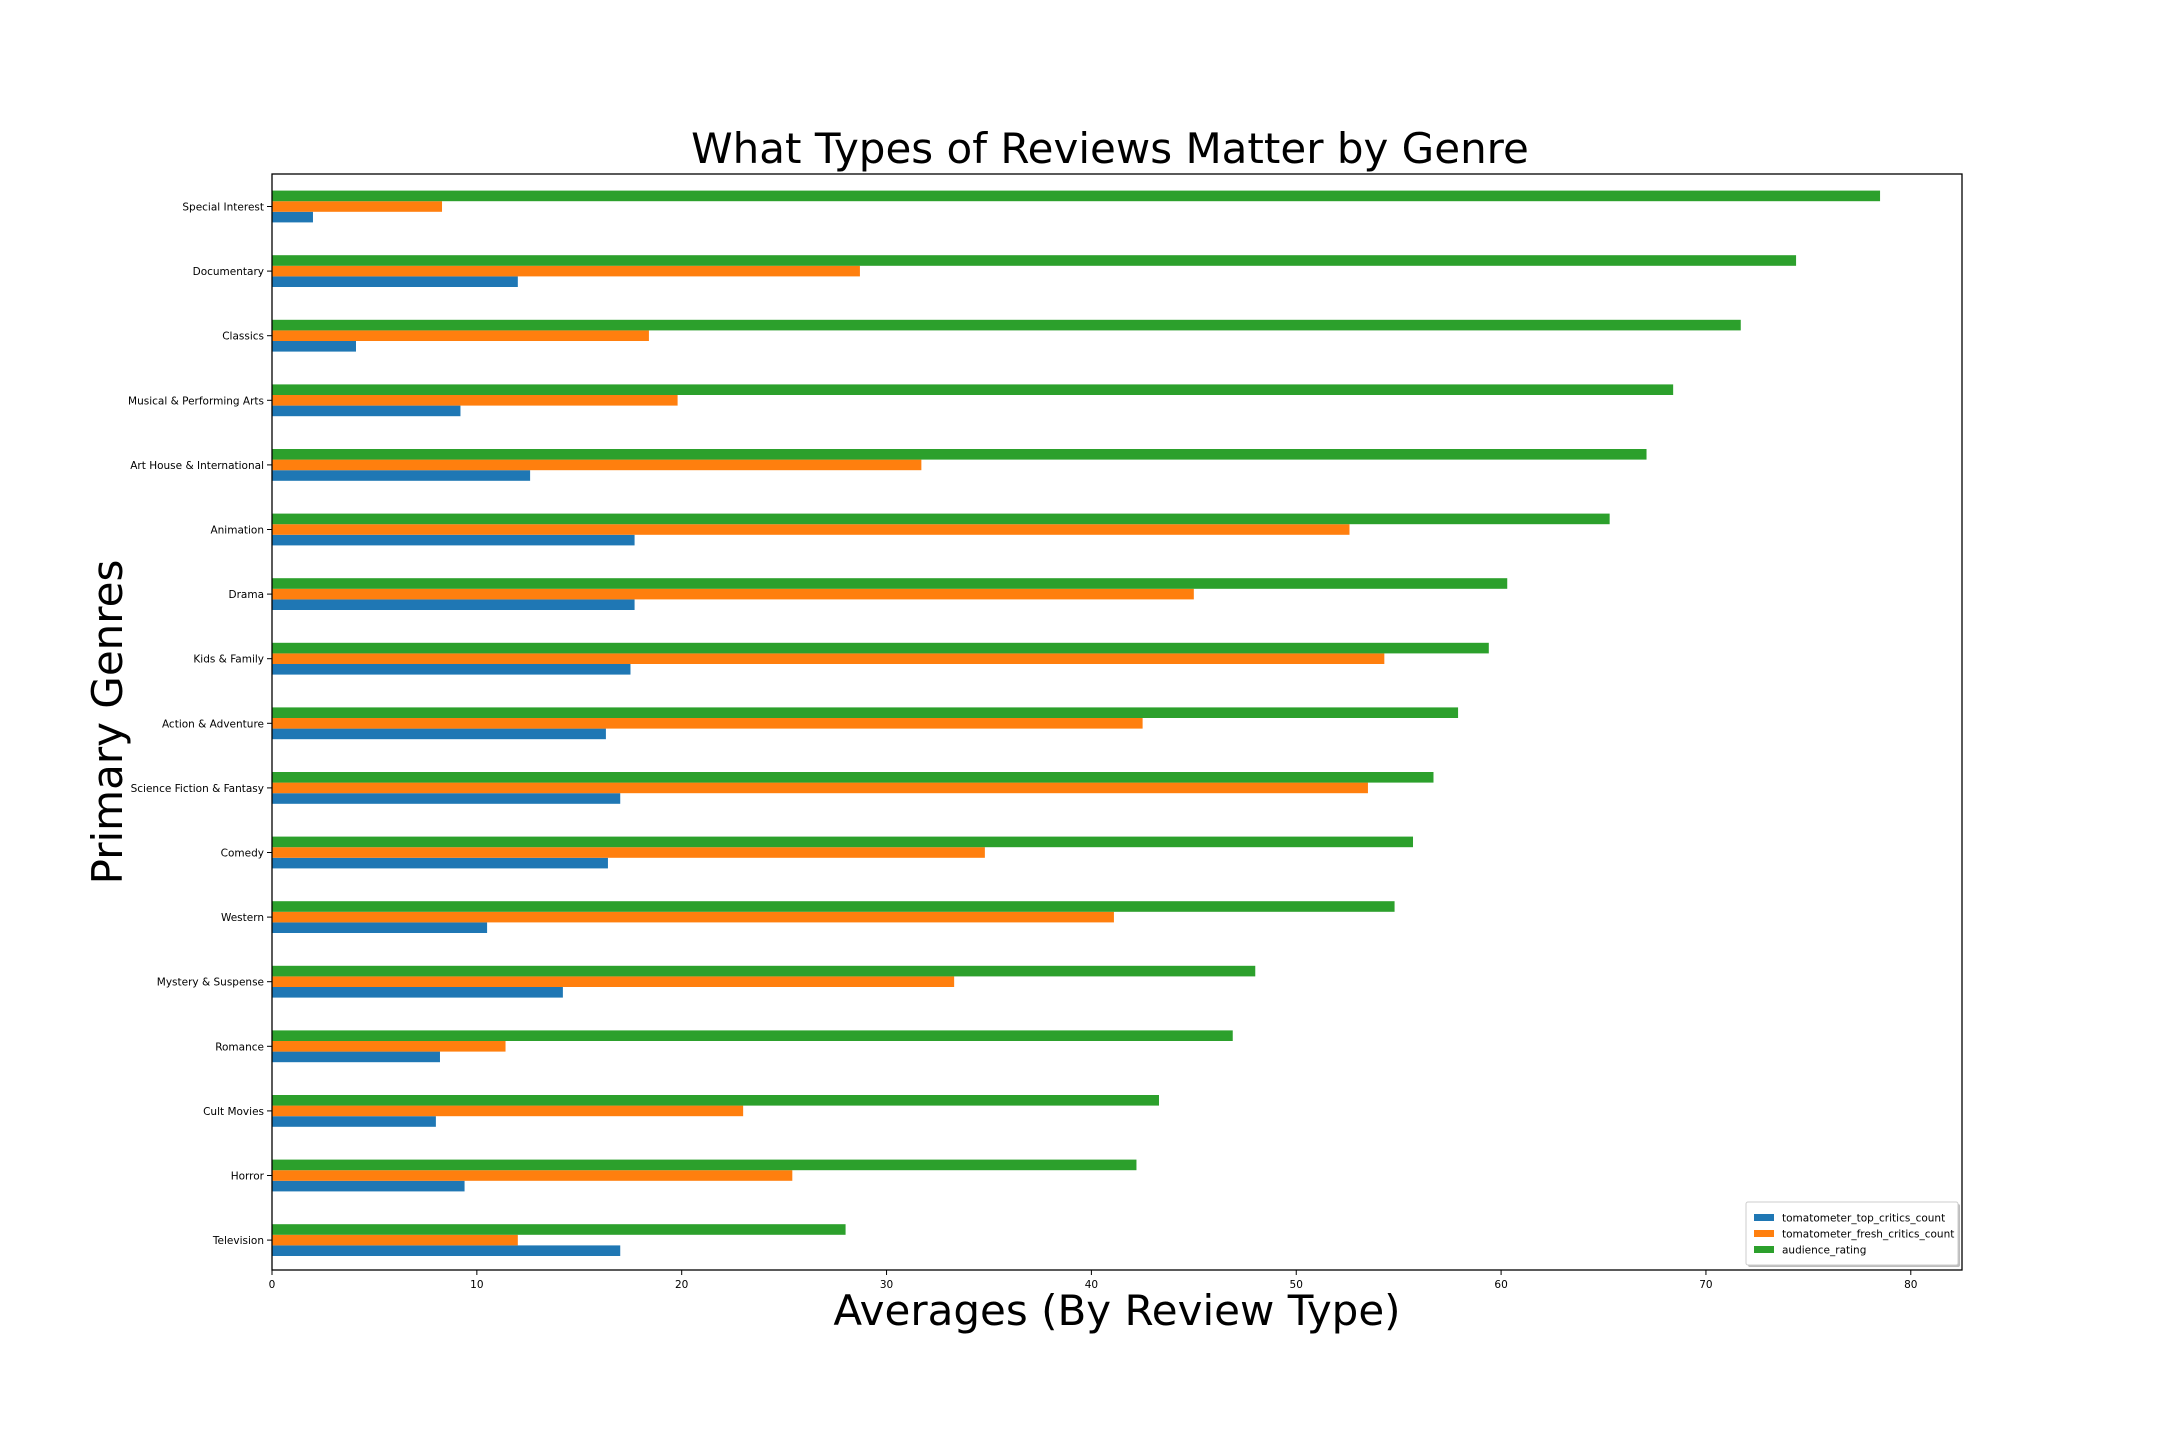 The width and height of the screenshot is (2160, 1444). I want to click on y-tick-label: Animation, so click(237, 531).